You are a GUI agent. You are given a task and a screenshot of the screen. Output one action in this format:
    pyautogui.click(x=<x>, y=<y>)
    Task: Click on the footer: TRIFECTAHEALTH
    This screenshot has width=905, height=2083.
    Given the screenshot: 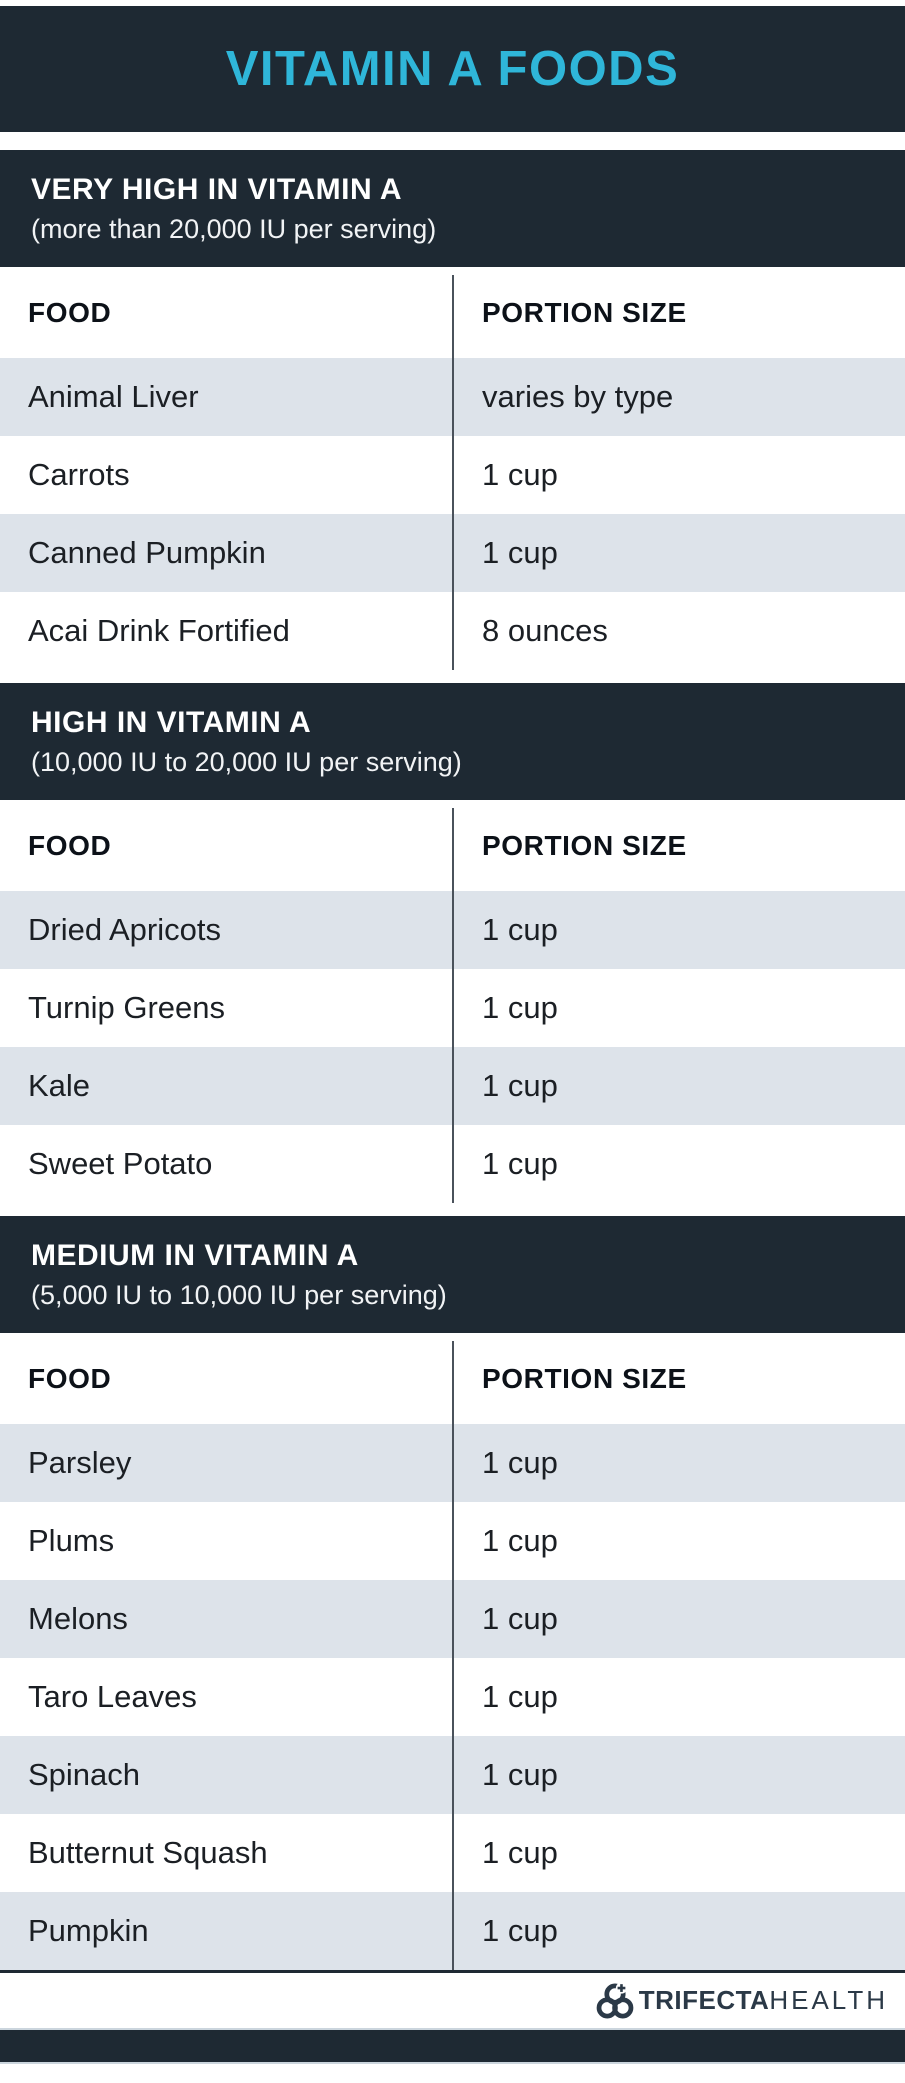 What is the action you would take?
    pyautogui.click(x=452, y=2000)
    